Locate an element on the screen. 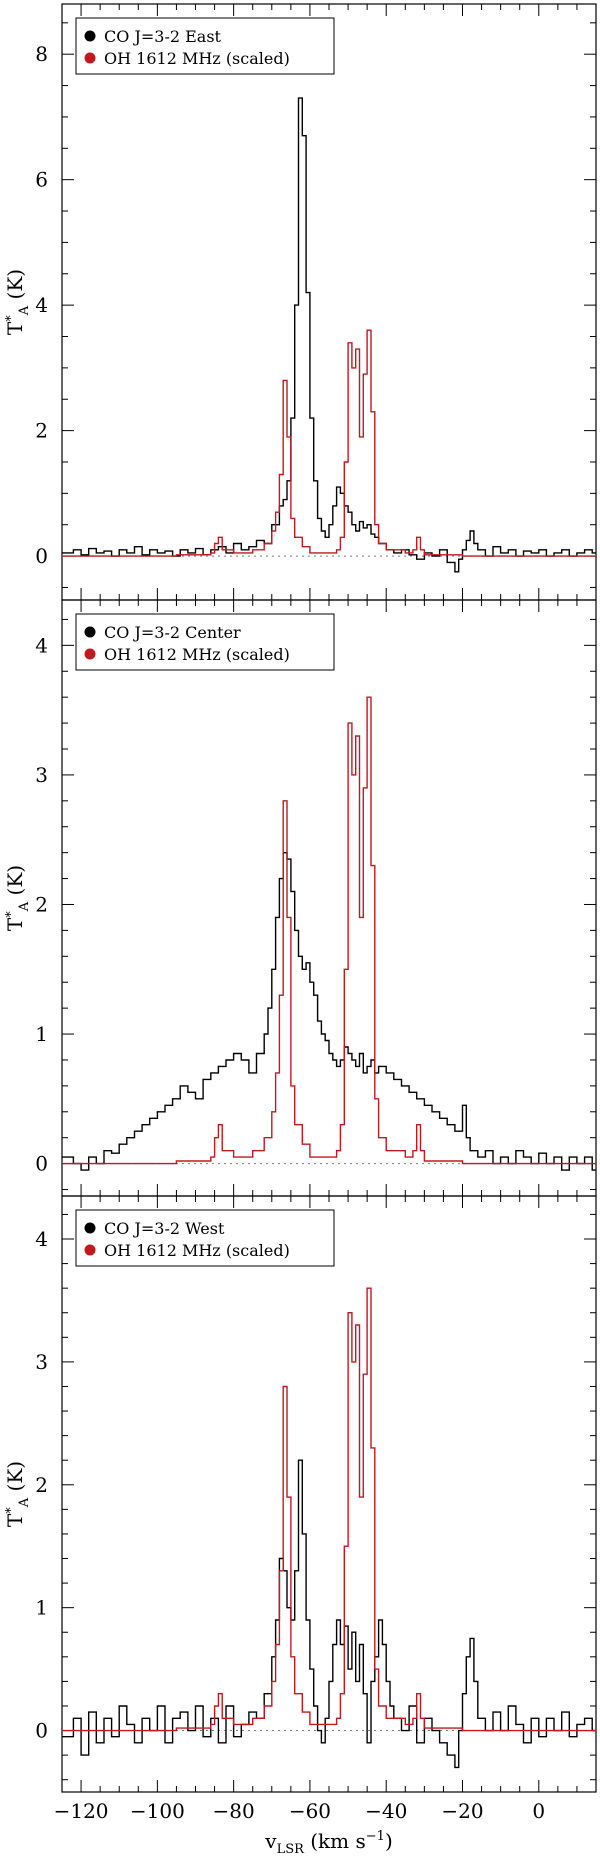  legend-label: CO J=3-2 Center is located at coordinates (172, 632).